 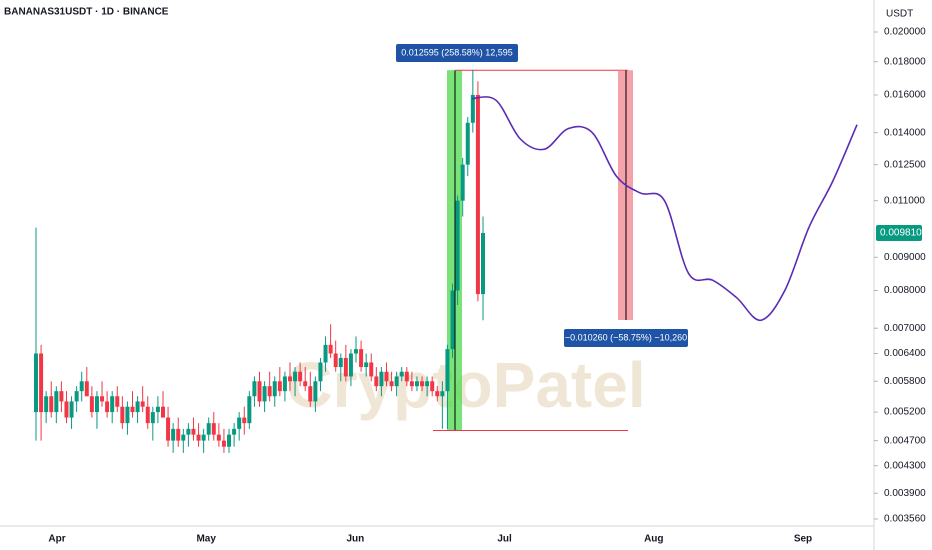 What do you see at coordinates (905, 465) in the screenshot?
I see `y-tick-label: 0.004300` at bounding box center [905, 465].